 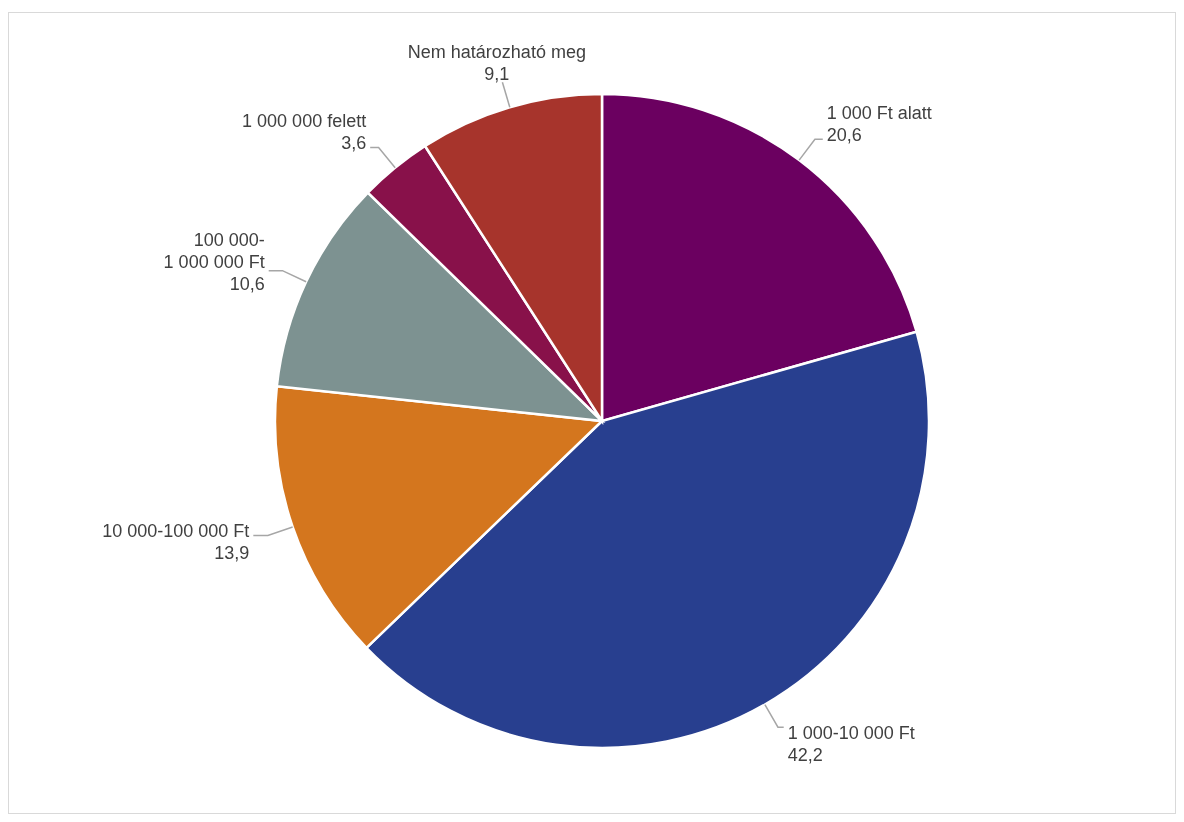 I want to click on data-label: 13,9, so click(x=232, y=552).